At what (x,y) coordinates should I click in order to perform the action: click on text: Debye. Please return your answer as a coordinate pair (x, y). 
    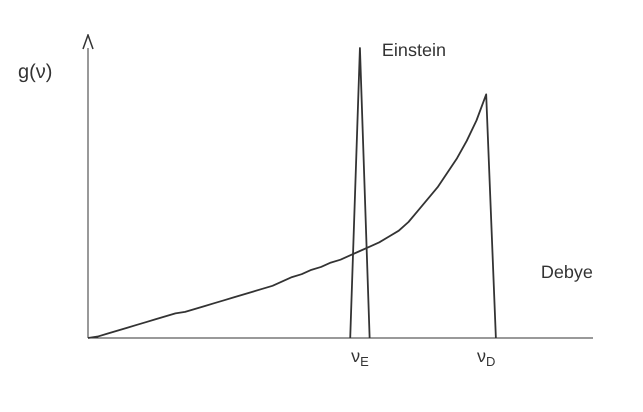
    Looking at the image, I should click on (566, 272).